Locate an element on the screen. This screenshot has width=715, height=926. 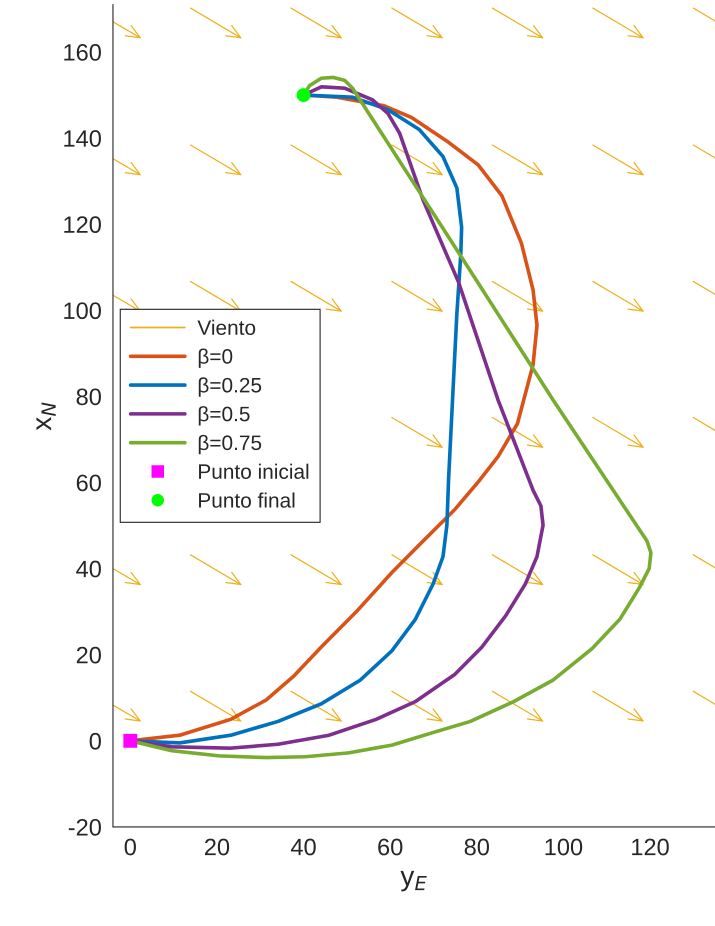
y-tick-label: 80 is located at coordinates (88, 397).